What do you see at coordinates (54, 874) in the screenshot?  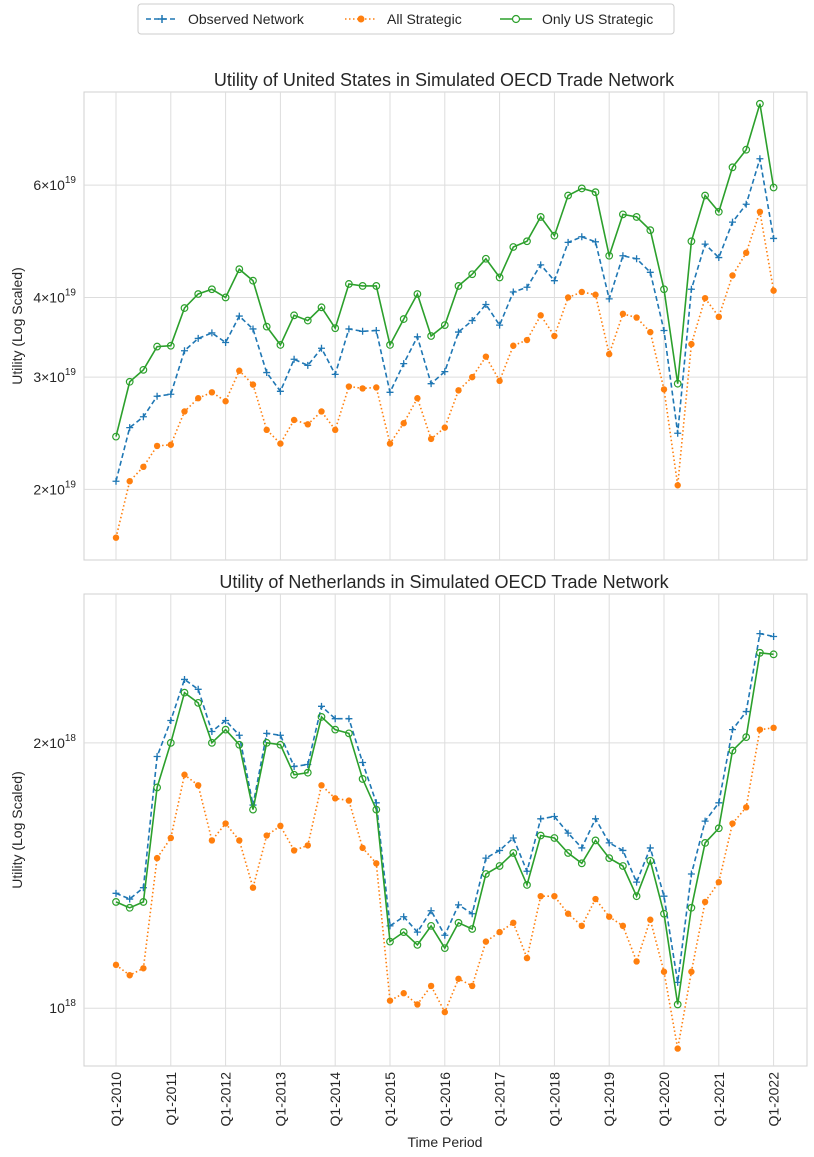 I see `y-ticks-nl: 1018 2×1018` at bounding box center [54, 874].